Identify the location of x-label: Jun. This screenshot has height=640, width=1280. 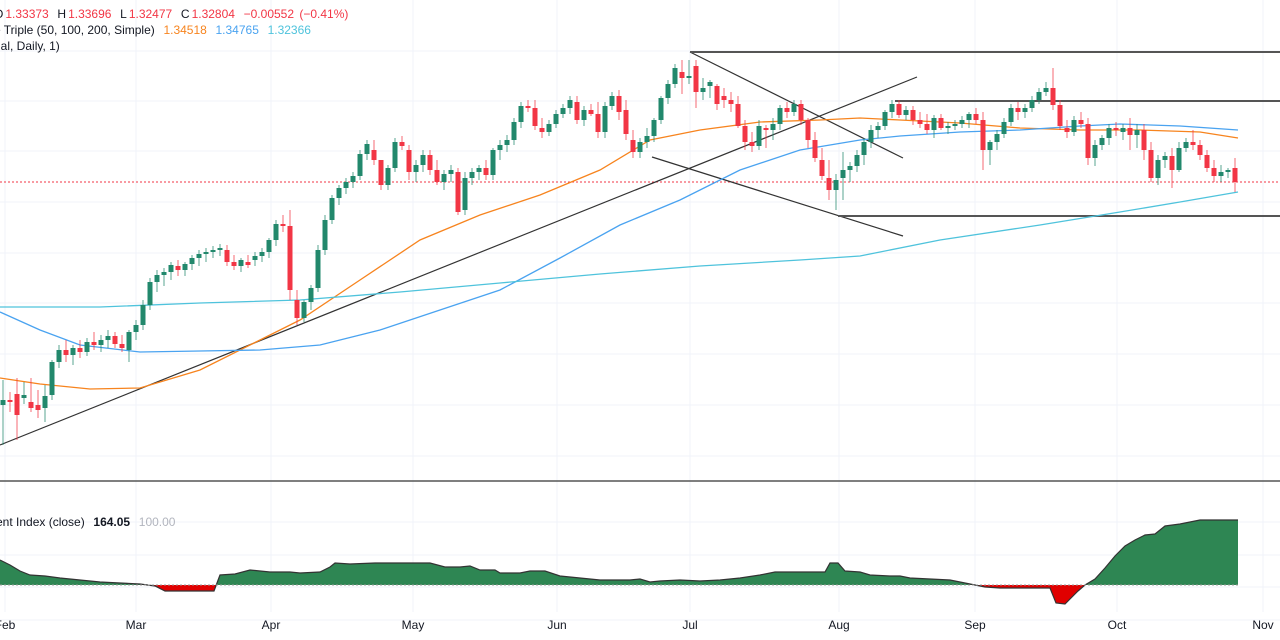
(557, 625).